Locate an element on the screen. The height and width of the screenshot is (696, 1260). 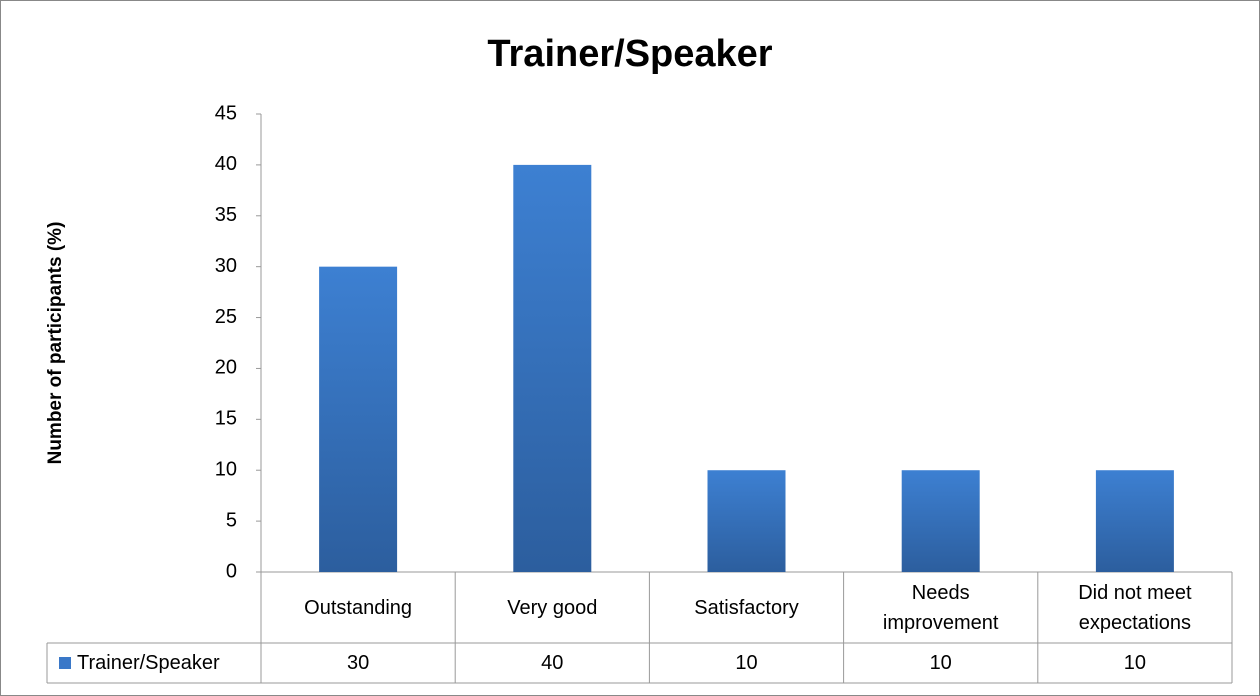
y-tick-label: 10 is located at coordinates (226, 470).